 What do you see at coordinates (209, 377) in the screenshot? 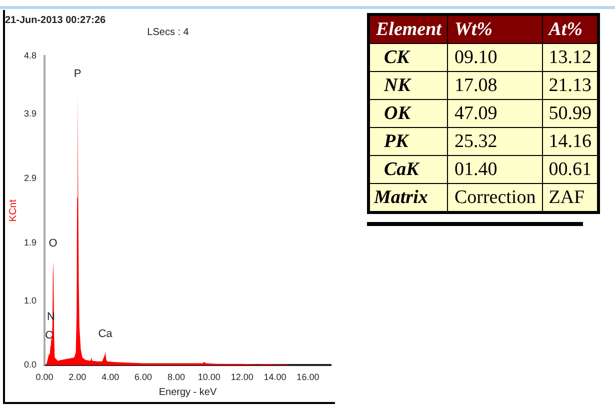
I see `x-tick-label: 10.00` at bounding box center [209, 377].